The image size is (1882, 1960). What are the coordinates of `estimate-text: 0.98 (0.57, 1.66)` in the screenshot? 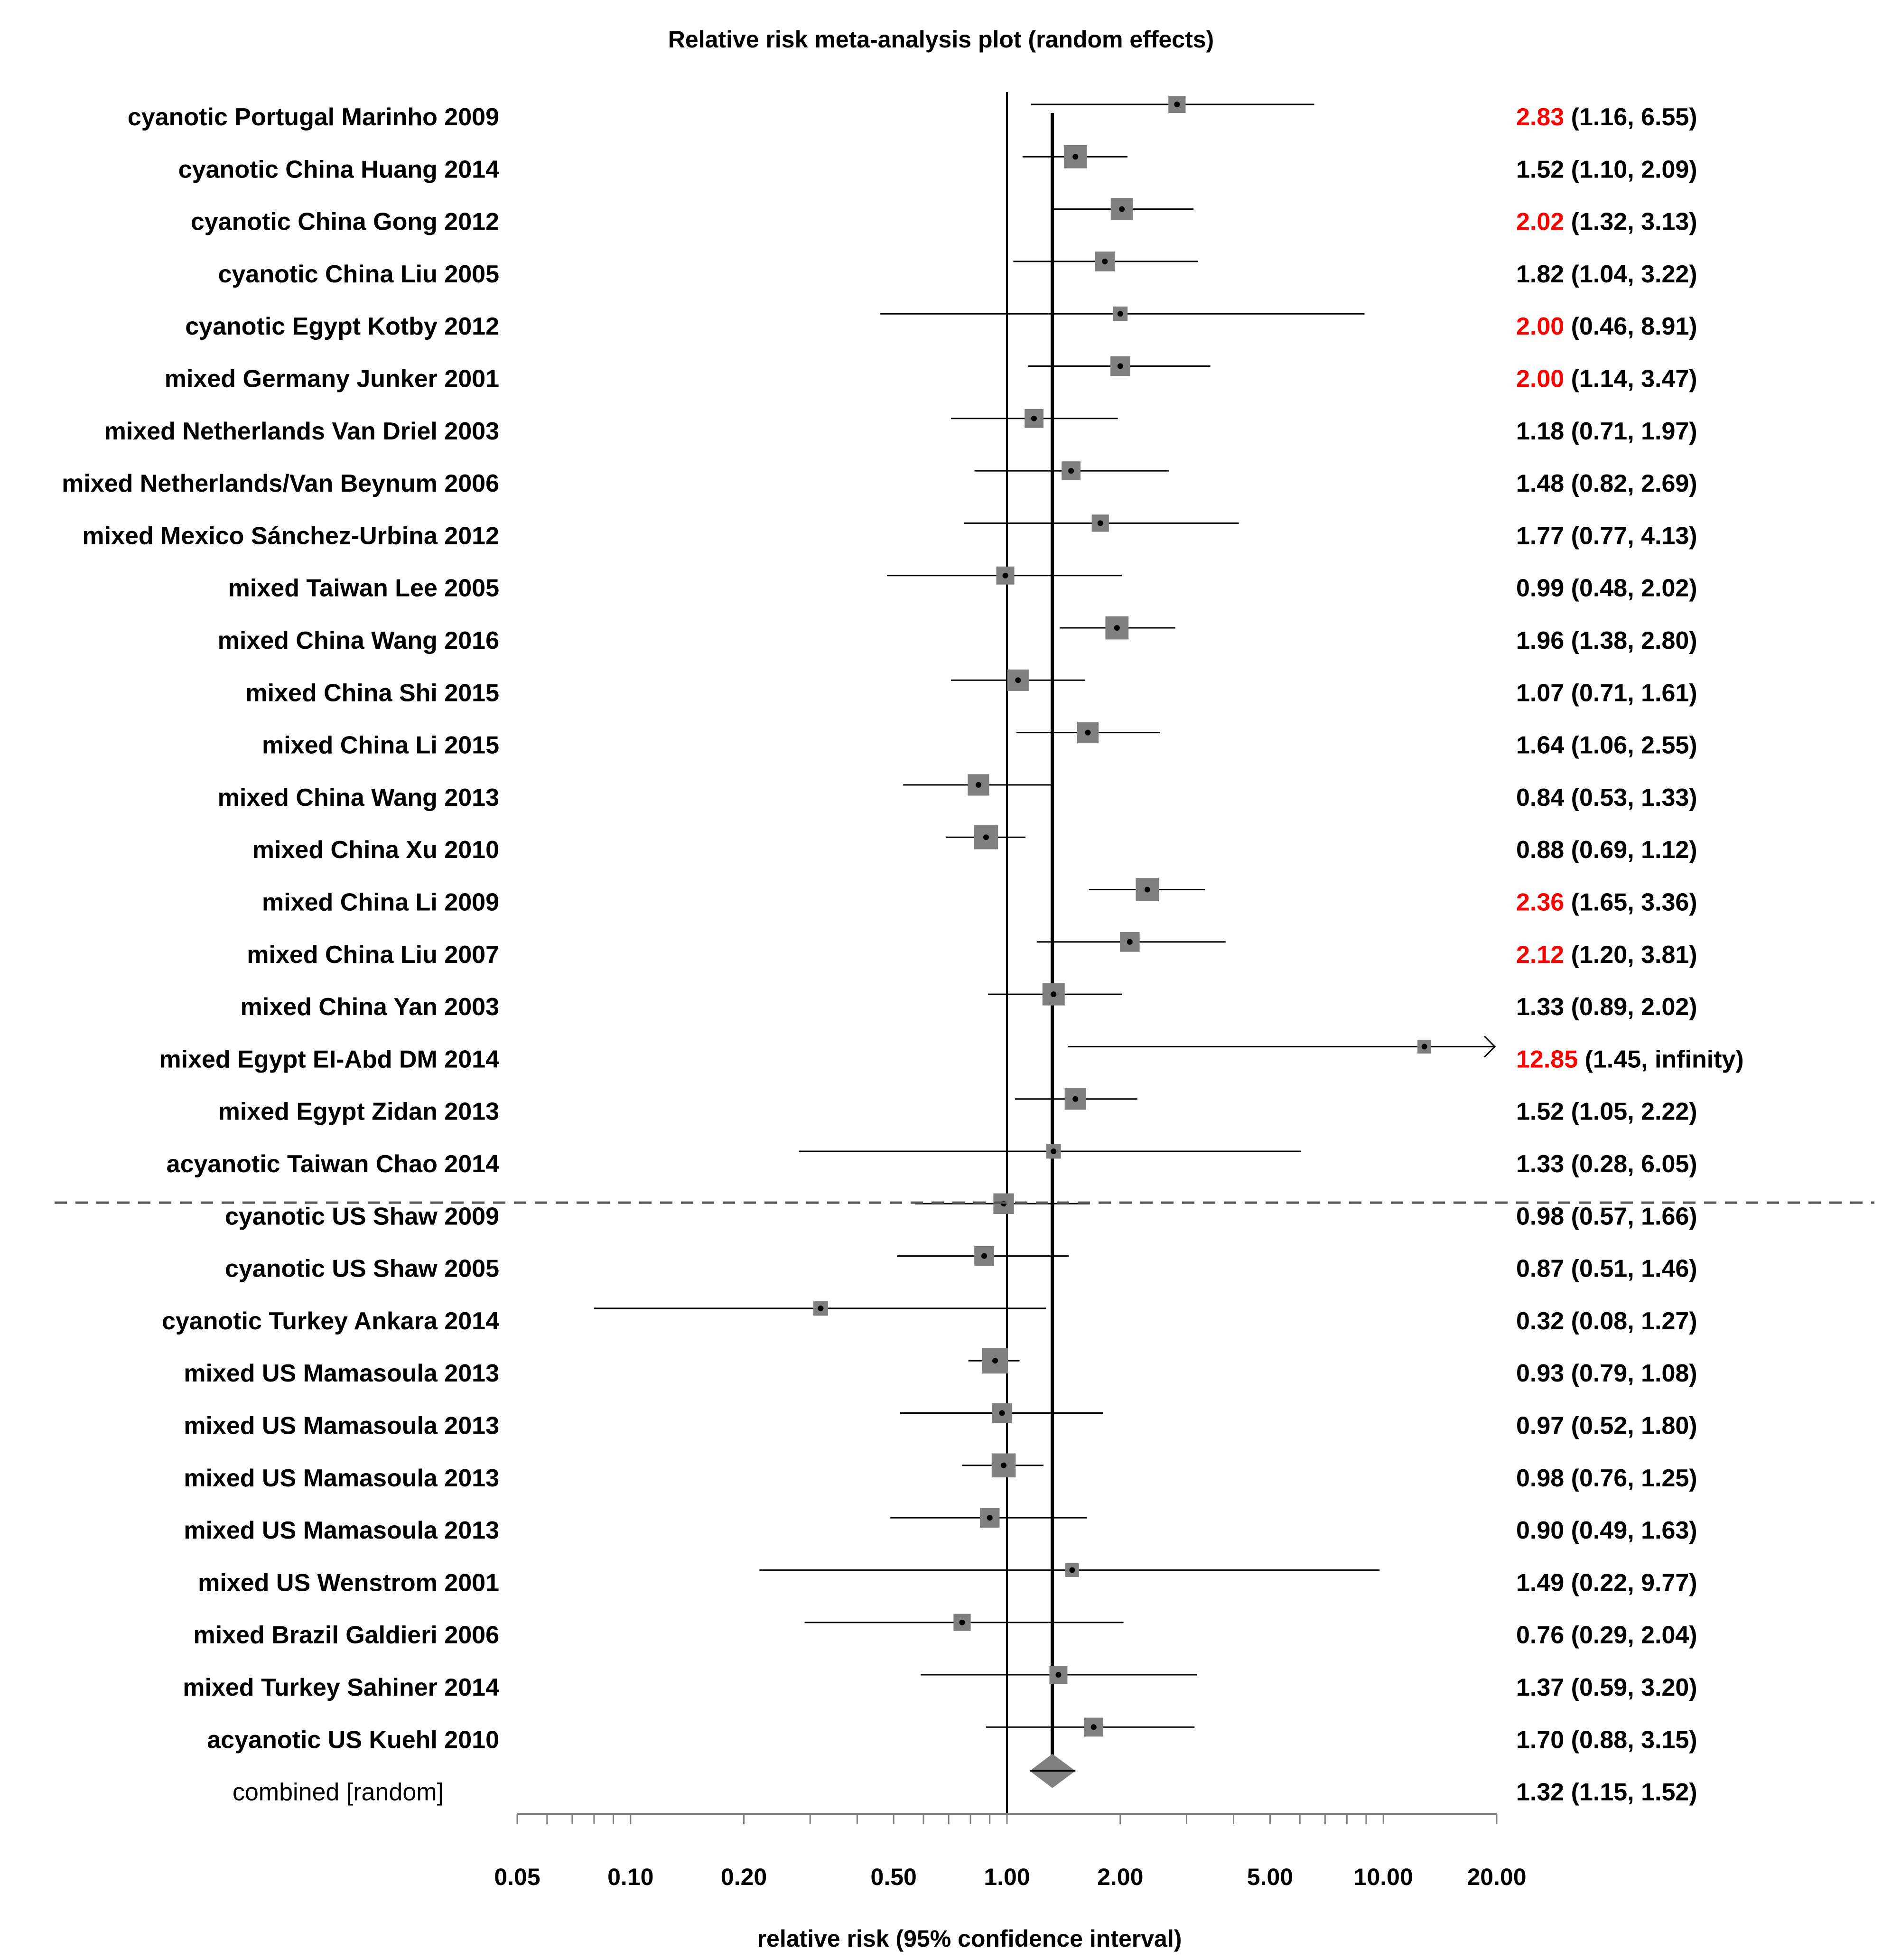 It's located at (1606, 1216).